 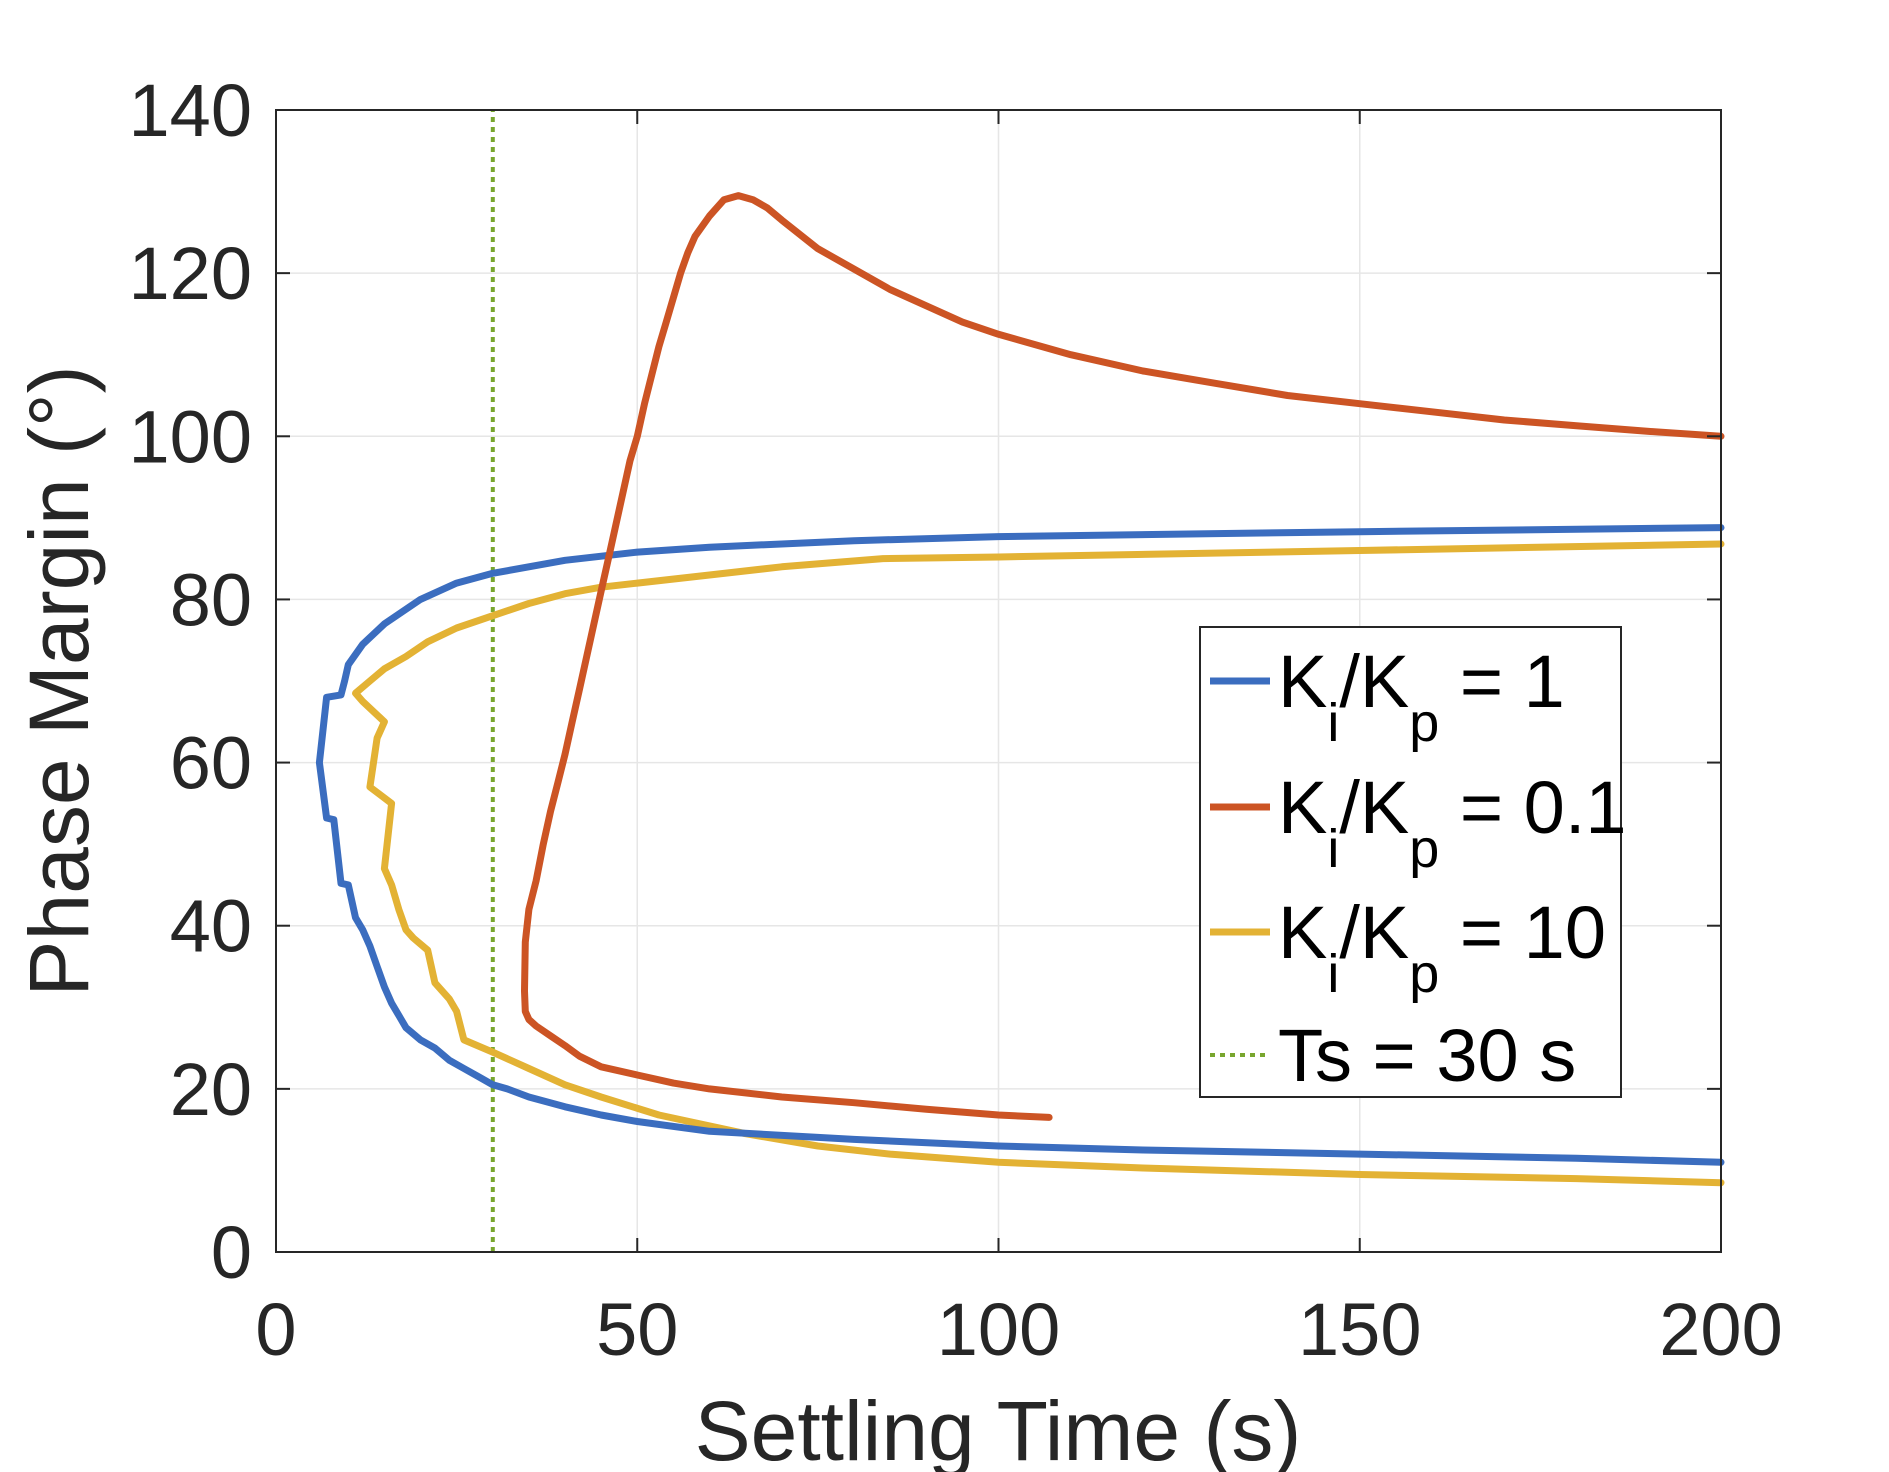 What do you see at coordinates (1442, 947) in the screenshot?
I see `legend-label-2: Ki/Kp = 10` at bounding box center [1442, 947].